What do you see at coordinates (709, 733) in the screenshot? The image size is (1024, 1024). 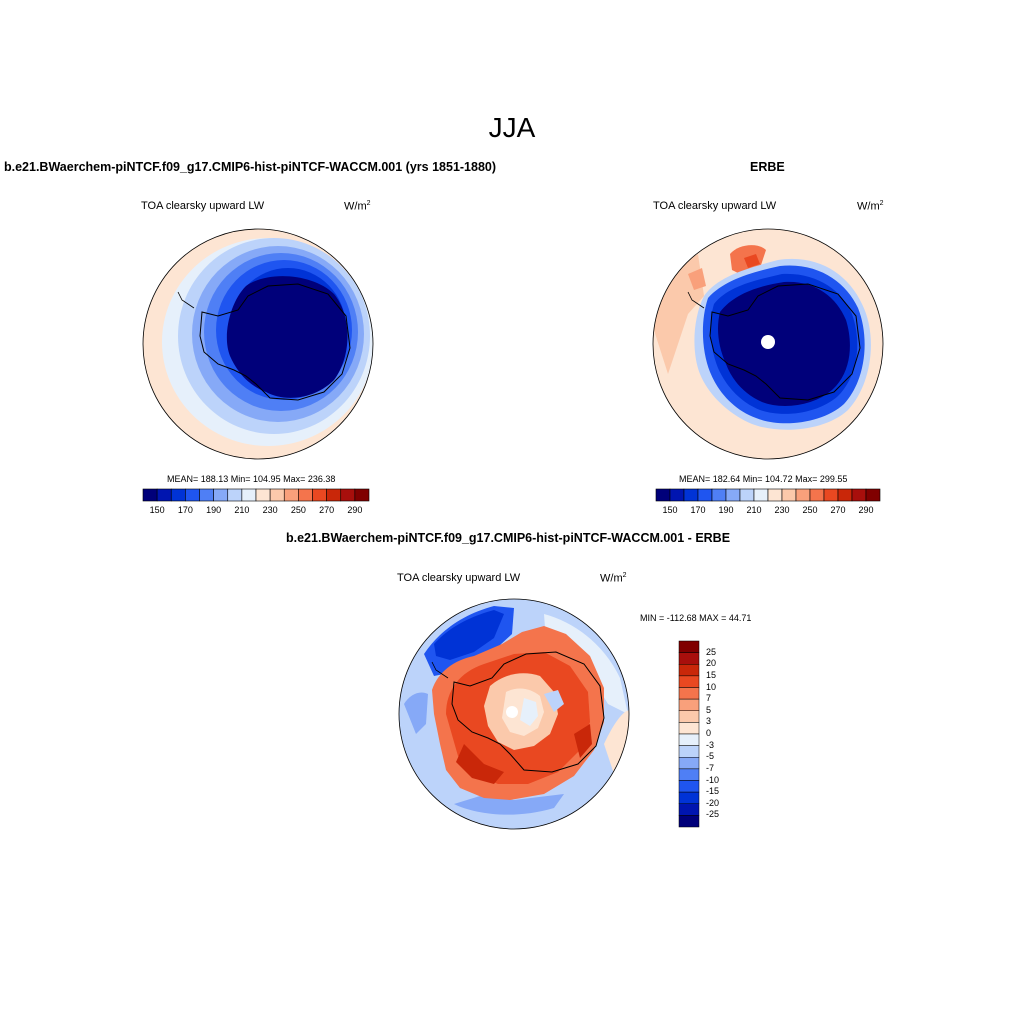 I see `colorbar-tick-label: 0` at bounding box center [709, 733].